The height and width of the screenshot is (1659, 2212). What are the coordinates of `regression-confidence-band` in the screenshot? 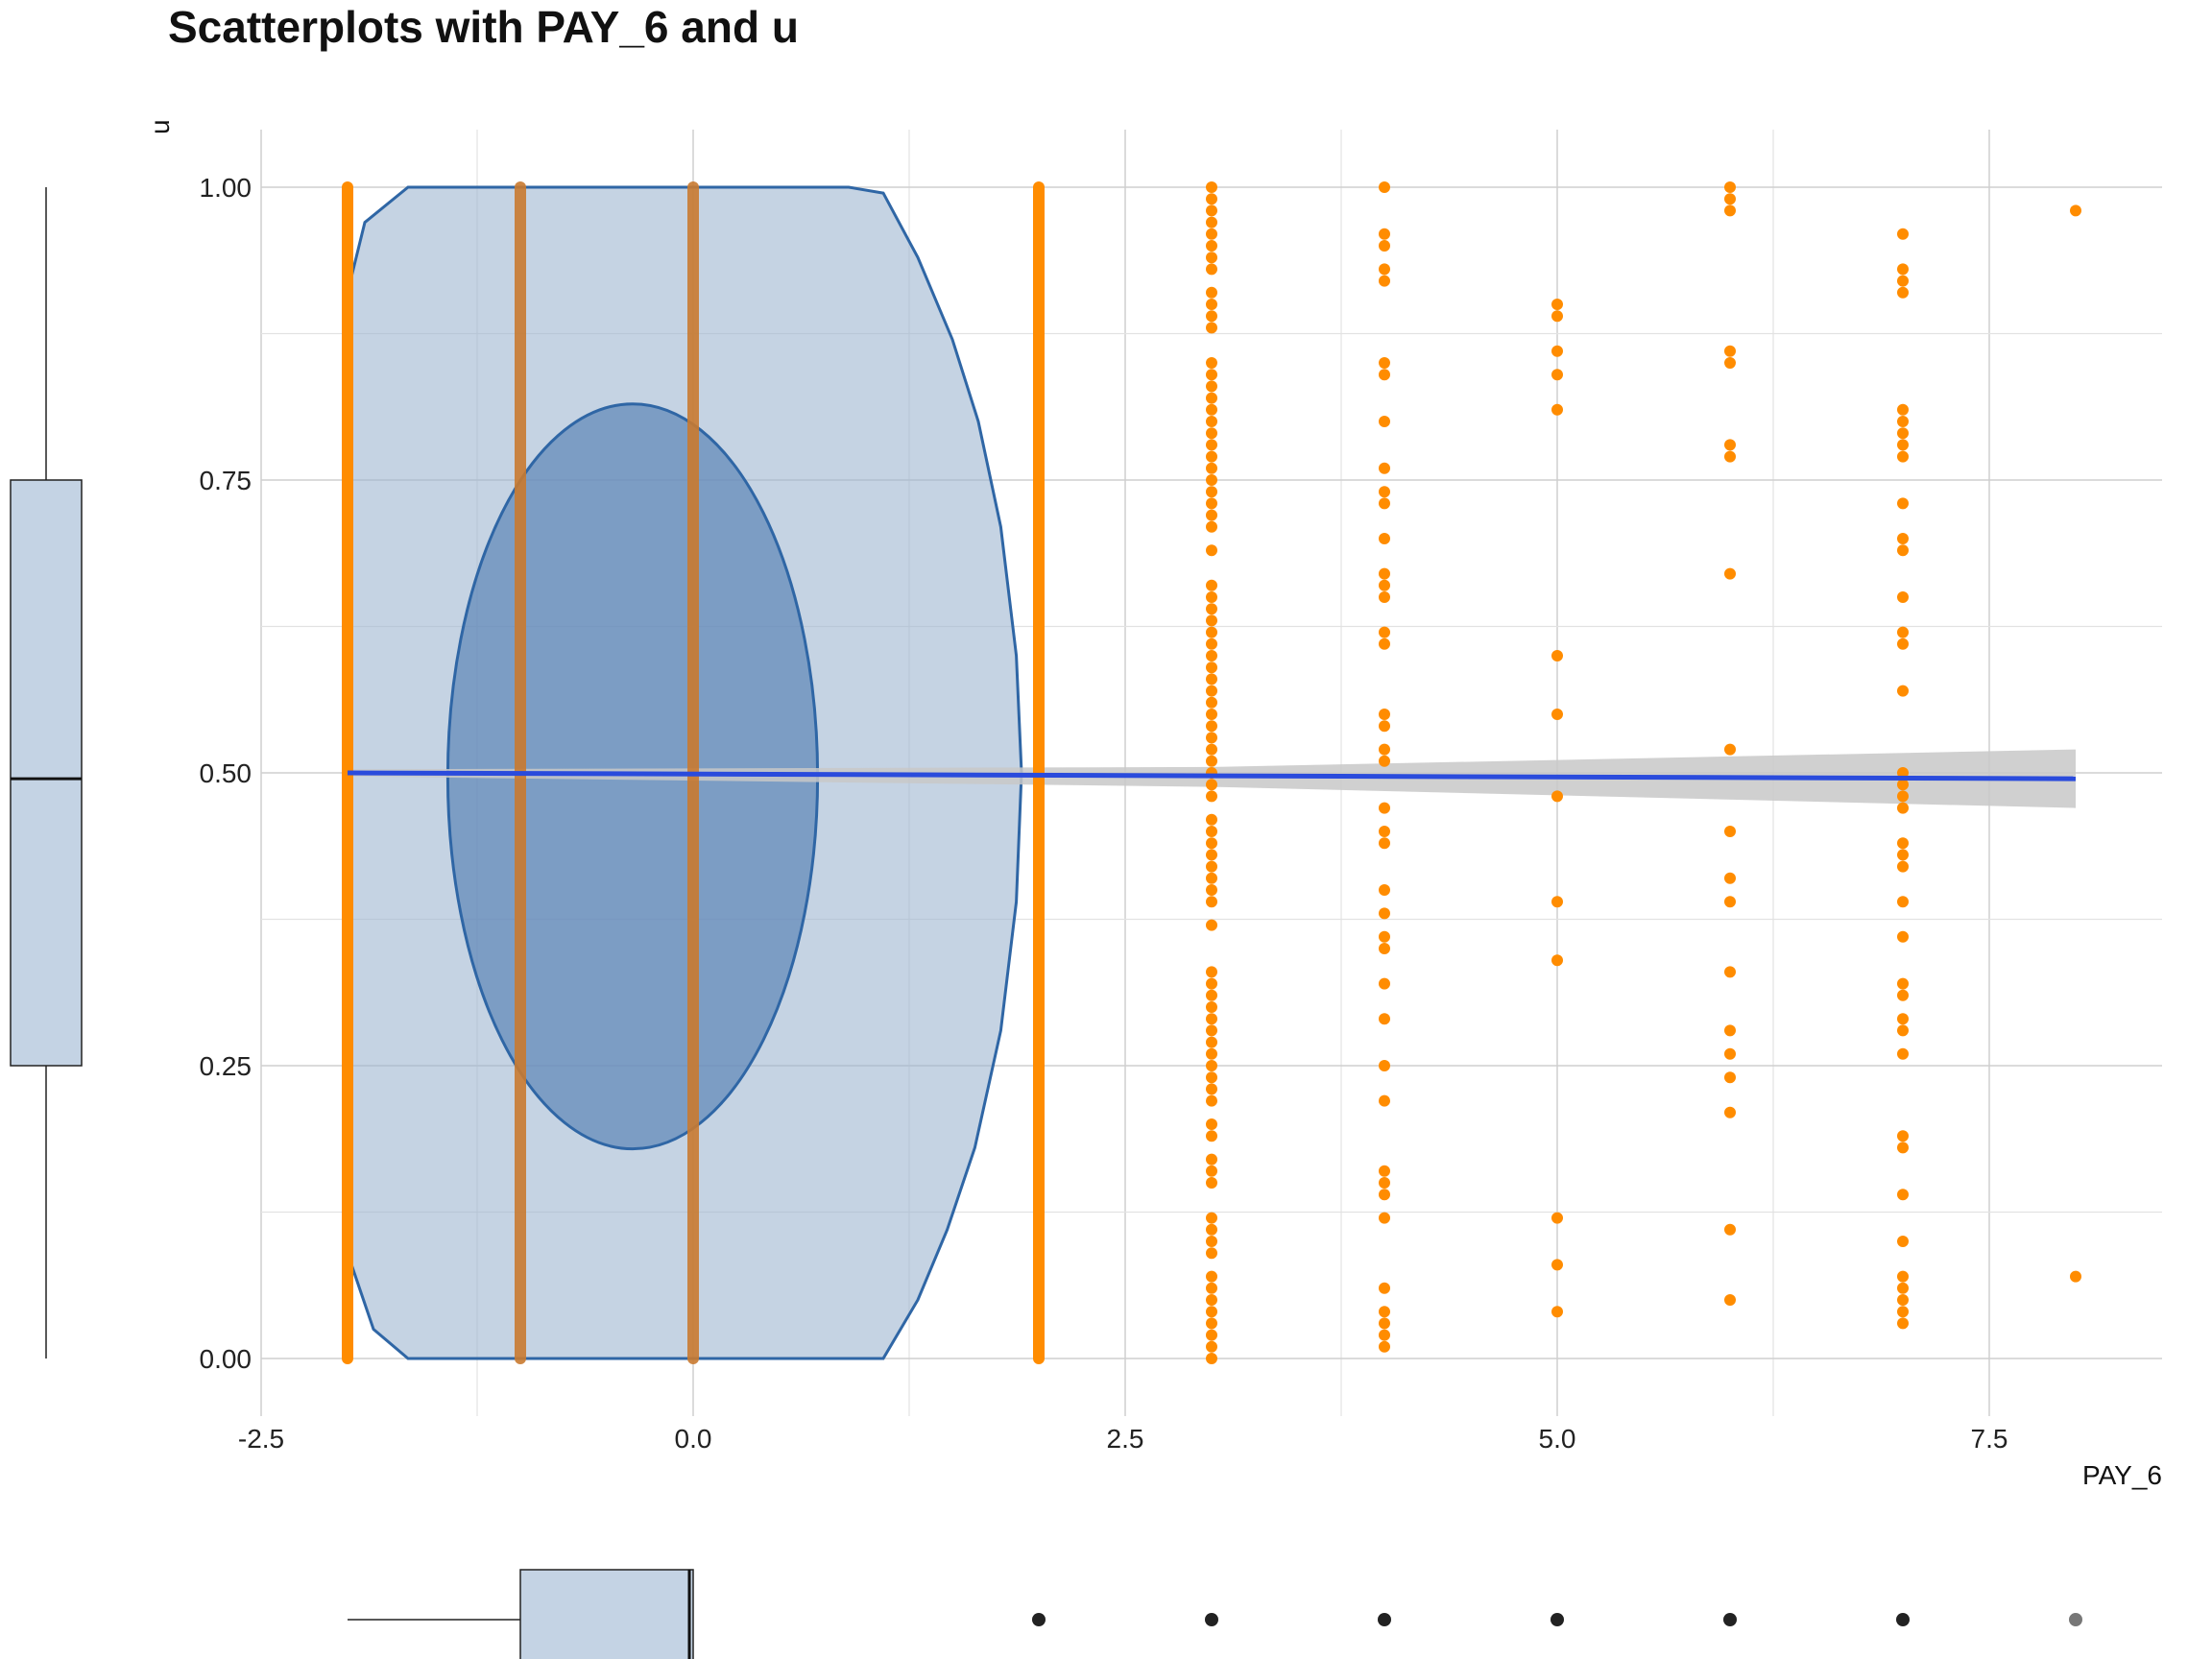 It's located at (1212, 778).